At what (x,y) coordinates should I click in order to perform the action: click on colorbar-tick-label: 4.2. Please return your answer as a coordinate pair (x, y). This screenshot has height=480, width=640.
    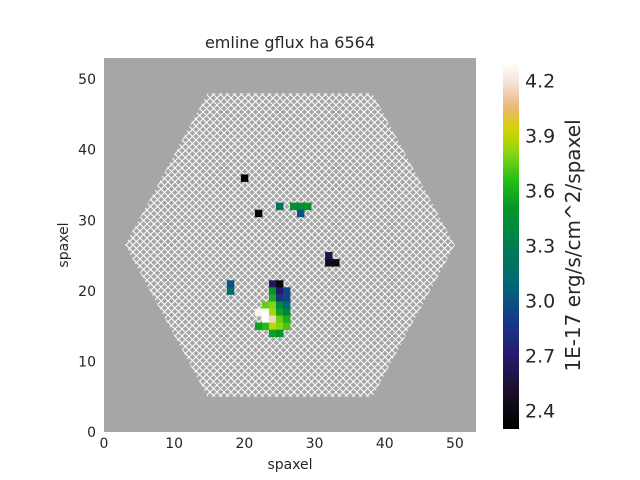
    Looking at the image, I should click on (540, 81).